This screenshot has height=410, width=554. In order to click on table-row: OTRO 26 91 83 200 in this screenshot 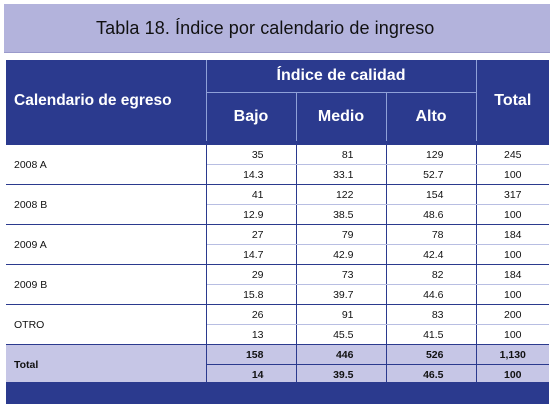, I will do `click(277, 324)`.